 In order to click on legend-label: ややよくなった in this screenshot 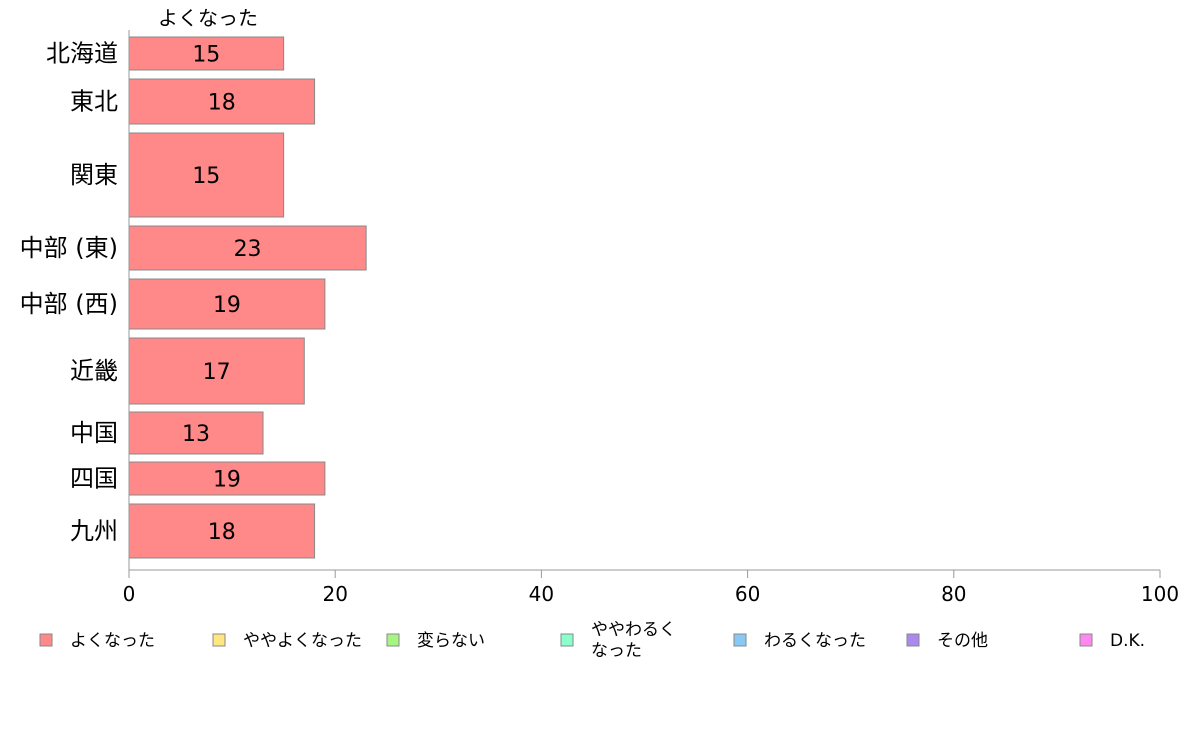, I will do `click(302, 641)`.